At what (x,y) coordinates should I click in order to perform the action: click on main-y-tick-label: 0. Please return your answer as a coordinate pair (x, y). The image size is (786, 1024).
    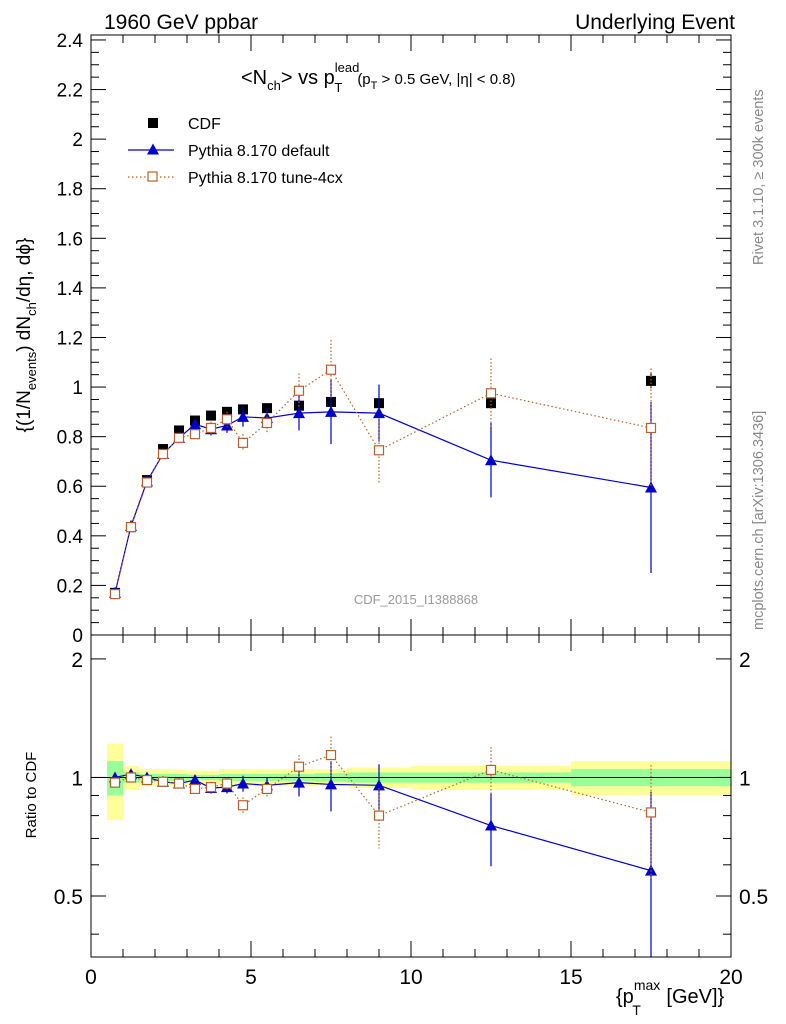
    Looking at the image, I should click on (77, 636).